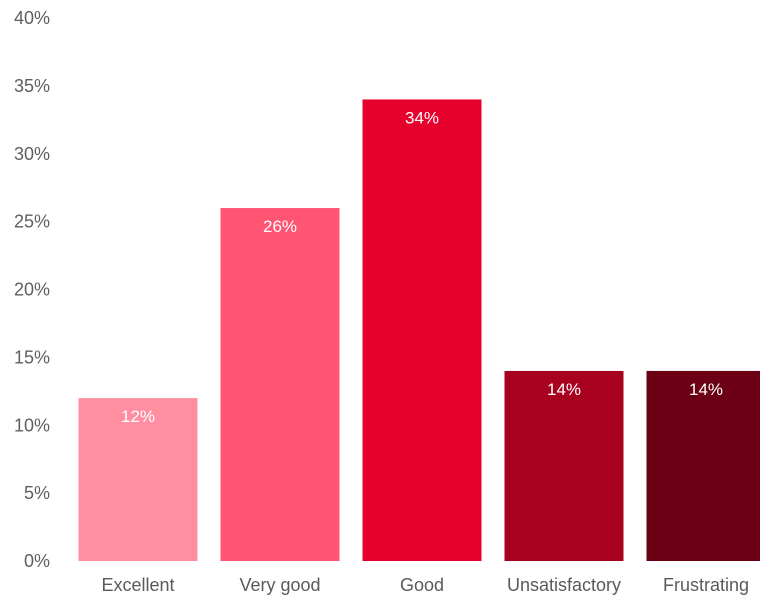  What do you see at coordinates (32, 425) in the screenshot?
I see `y-tick-label: 10%` at bounding box center [32, 425].